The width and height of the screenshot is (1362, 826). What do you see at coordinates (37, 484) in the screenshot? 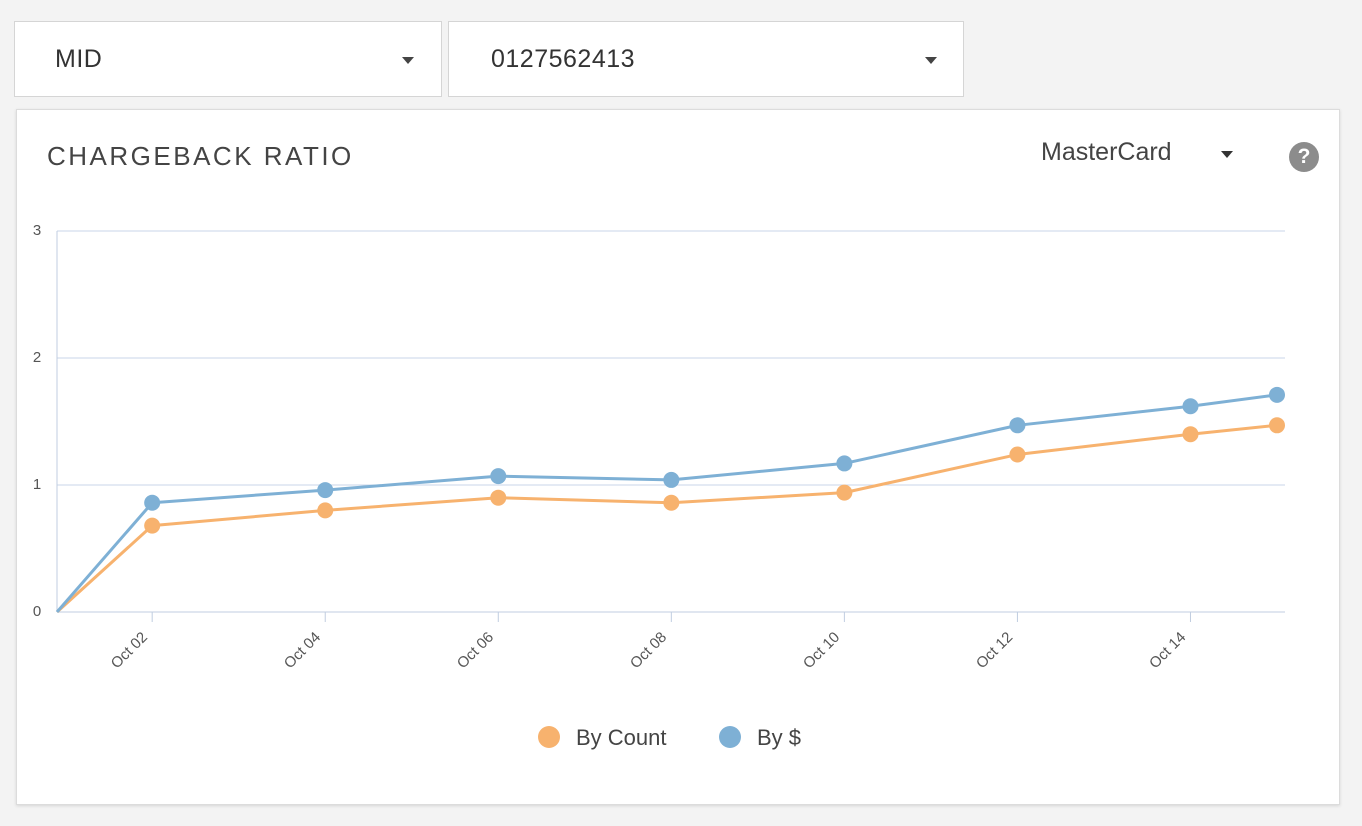
I see `y-tick-label: 1` at bounding box center [37, 484].